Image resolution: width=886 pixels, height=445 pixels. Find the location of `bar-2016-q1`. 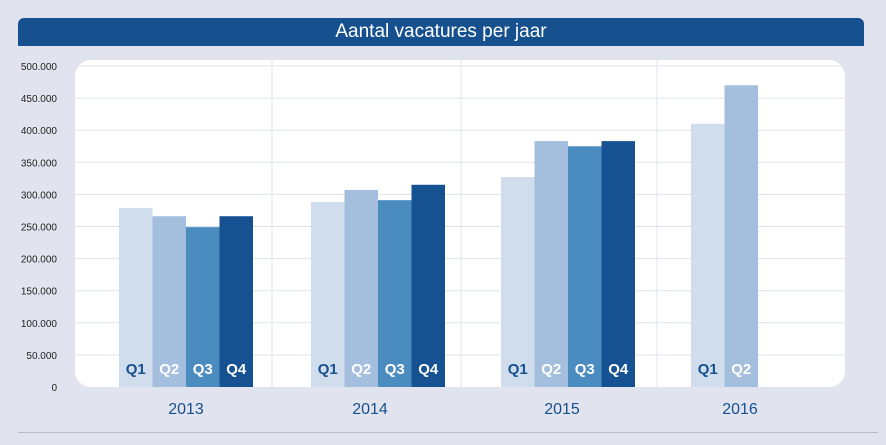

bar-2016-q1 is located at coordinates (708, 255).